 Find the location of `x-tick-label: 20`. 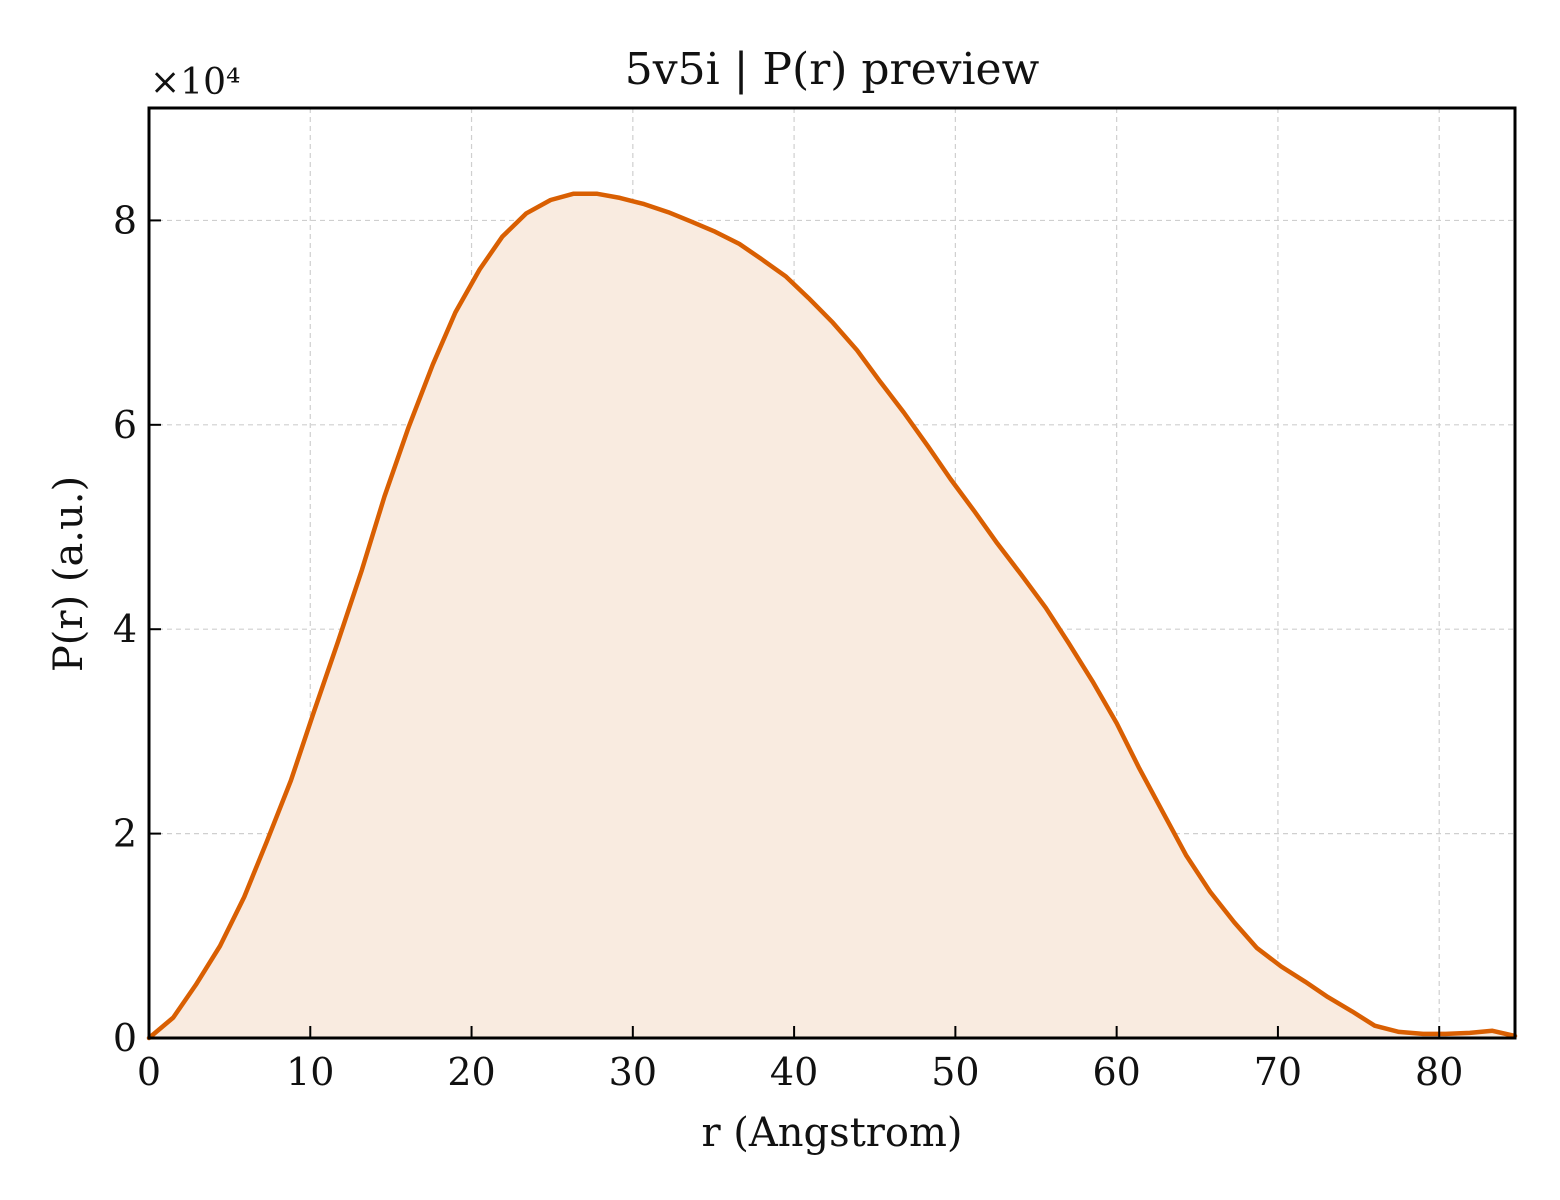

x-tick-label: 20 is located at coordinates (471, 1072).